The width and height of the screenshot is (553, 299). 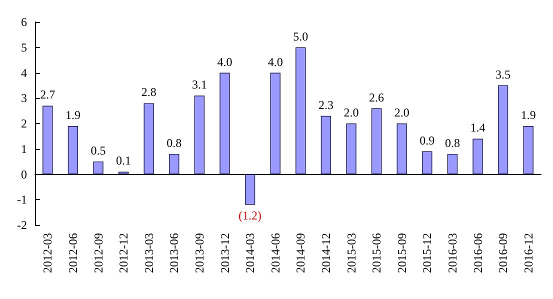 What do you see at coordinates (199, 253) in the screenshot?
I see `x-tick-label: 2013-09` at bounding box center [199, 253].